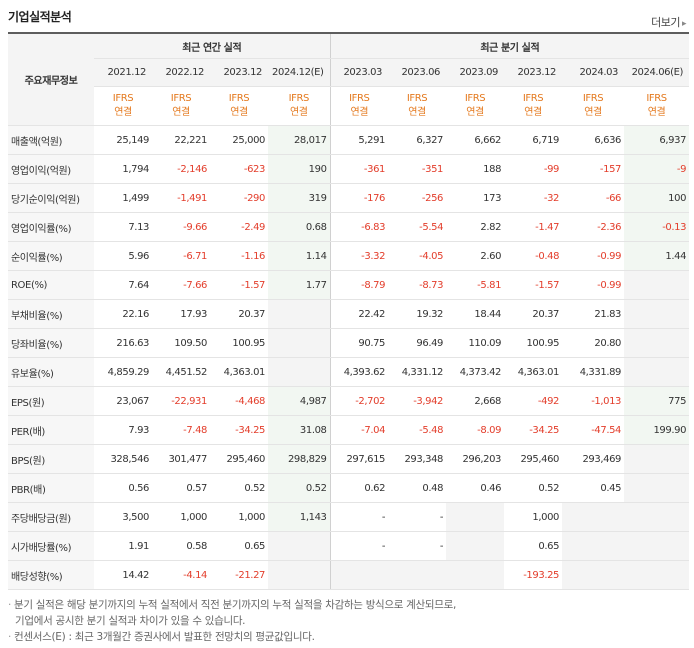  What do you see at coordinates (51, 517) in the screenshot?
I see `row-label: 주당배당금(원)` at bounding box center [51, 517].